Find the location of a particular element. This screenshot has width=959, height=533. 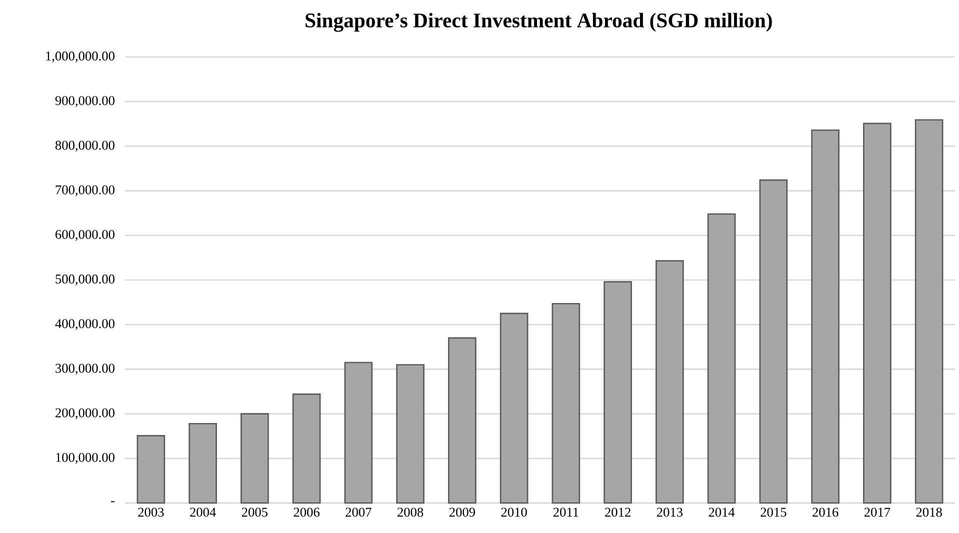

y-tick-label: 600,000.00 is located at coordinates (85, 235).